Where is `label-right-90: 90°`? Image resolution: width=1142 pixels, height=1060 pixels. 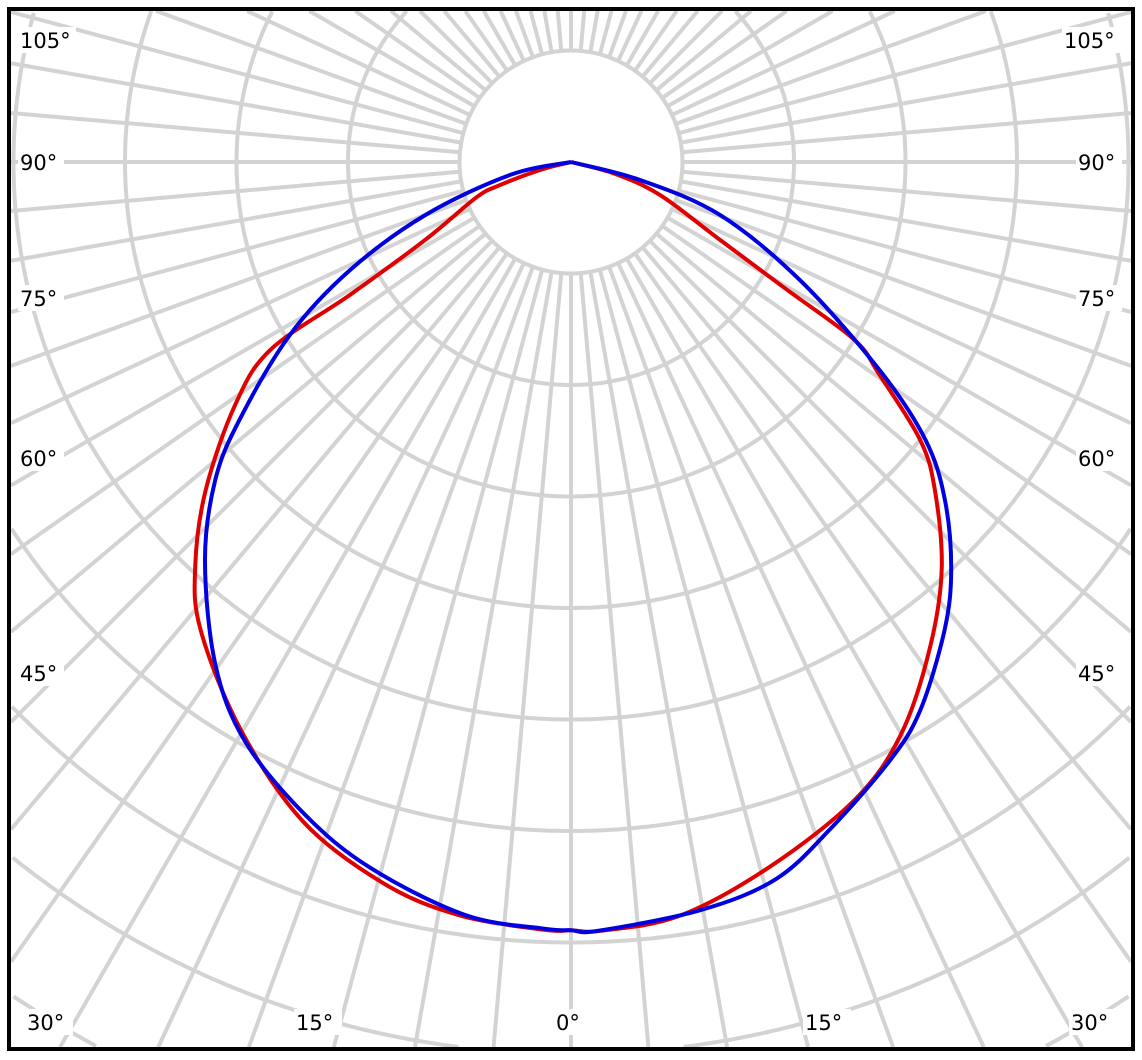 label-right-90: 90° is located at coordinates (1099, 162).